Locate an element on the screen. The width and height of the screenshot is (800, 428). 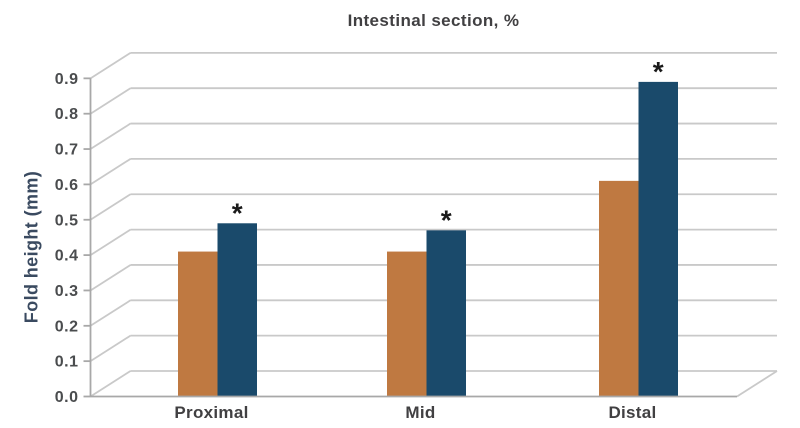
y-tick-label: 0.8 is located at coordinates (67, 114).